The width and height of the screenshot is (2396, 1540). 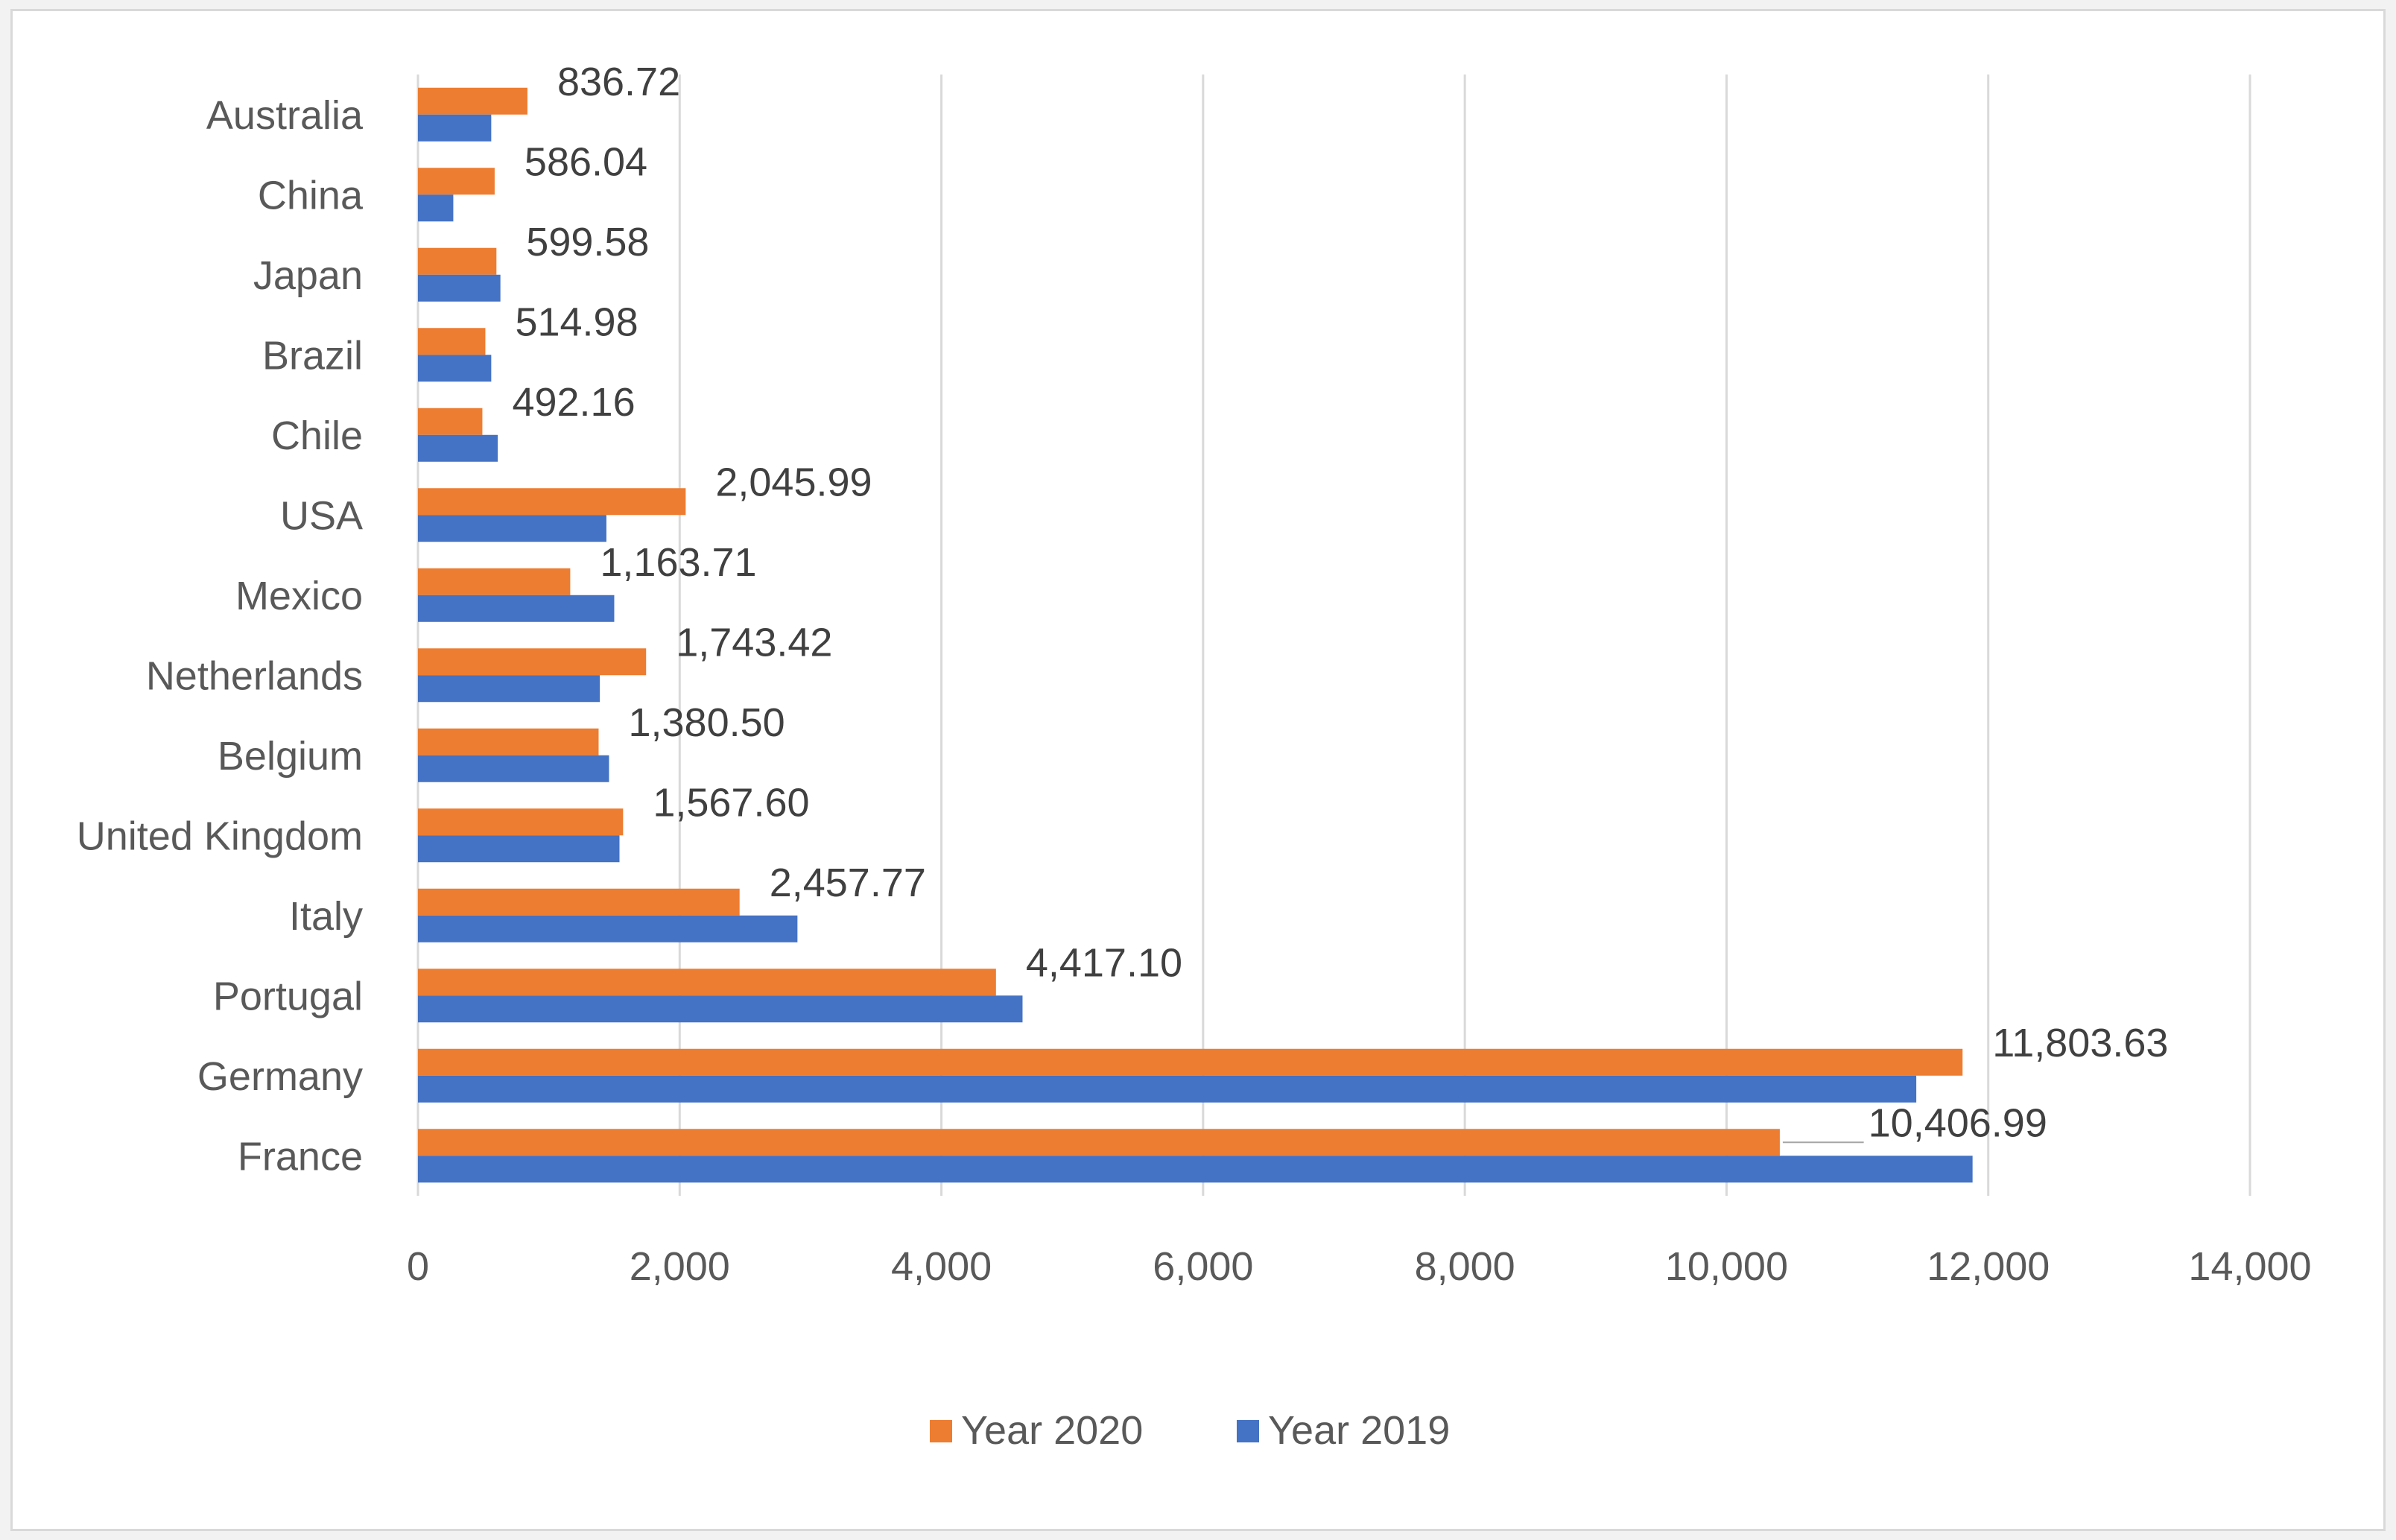 What do you see at coordinates (573, 402) in the screenshot?
I see `data-label-2020: 492.16` at bounding box center [573, 402].